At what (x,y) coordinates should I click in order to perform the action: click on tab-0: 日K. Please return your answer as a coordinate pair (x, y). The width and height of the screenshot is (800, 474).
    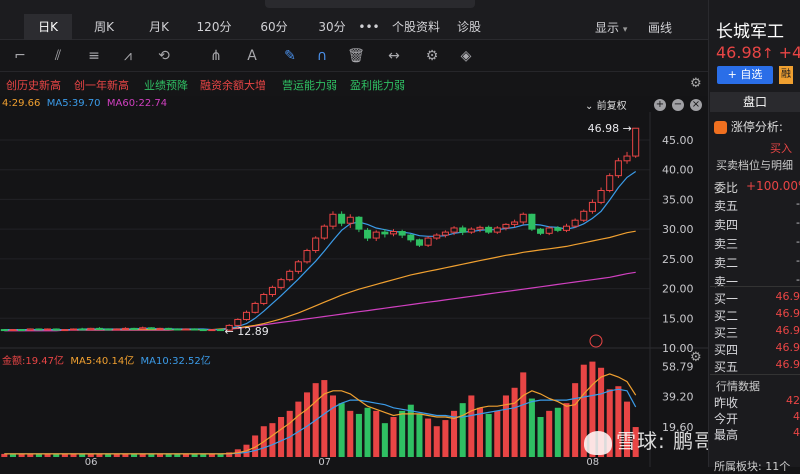
    Looking at the image, I should click on (48, 27).